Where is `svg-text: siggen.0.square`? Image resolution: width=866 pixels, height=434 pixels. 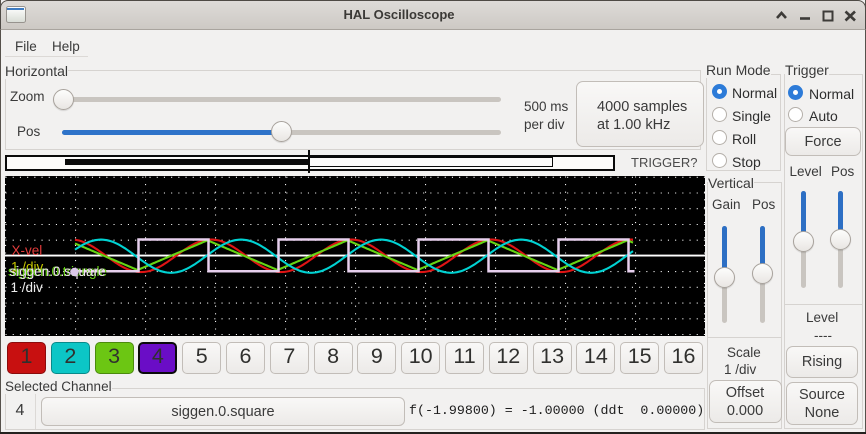 svg-text: siggen.0.square is located at coordinates (58, 271).